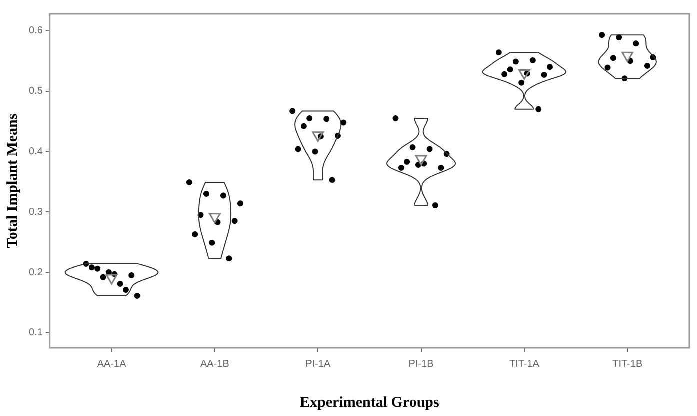 This screenshot has height=416, width=697. Describe the element at coordinates (421, 364) in the screenshot. I see `x-tick-label: PI-1B` at that location.